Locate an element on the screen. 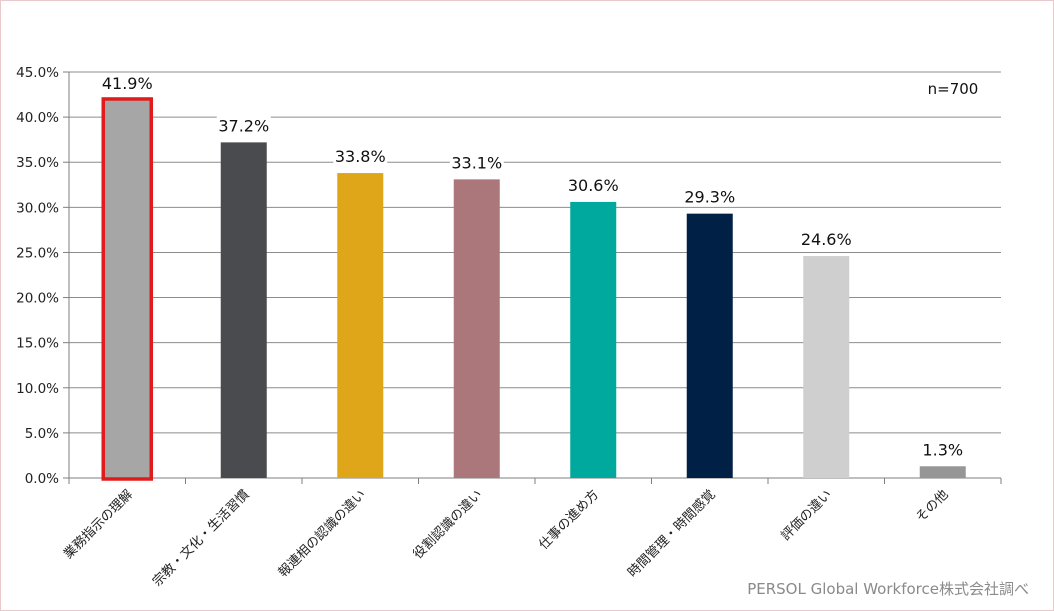 This screenshot has width=1054, height=611. category-label-3: 報連相の認識の違い is located at coordinates (322, 534).